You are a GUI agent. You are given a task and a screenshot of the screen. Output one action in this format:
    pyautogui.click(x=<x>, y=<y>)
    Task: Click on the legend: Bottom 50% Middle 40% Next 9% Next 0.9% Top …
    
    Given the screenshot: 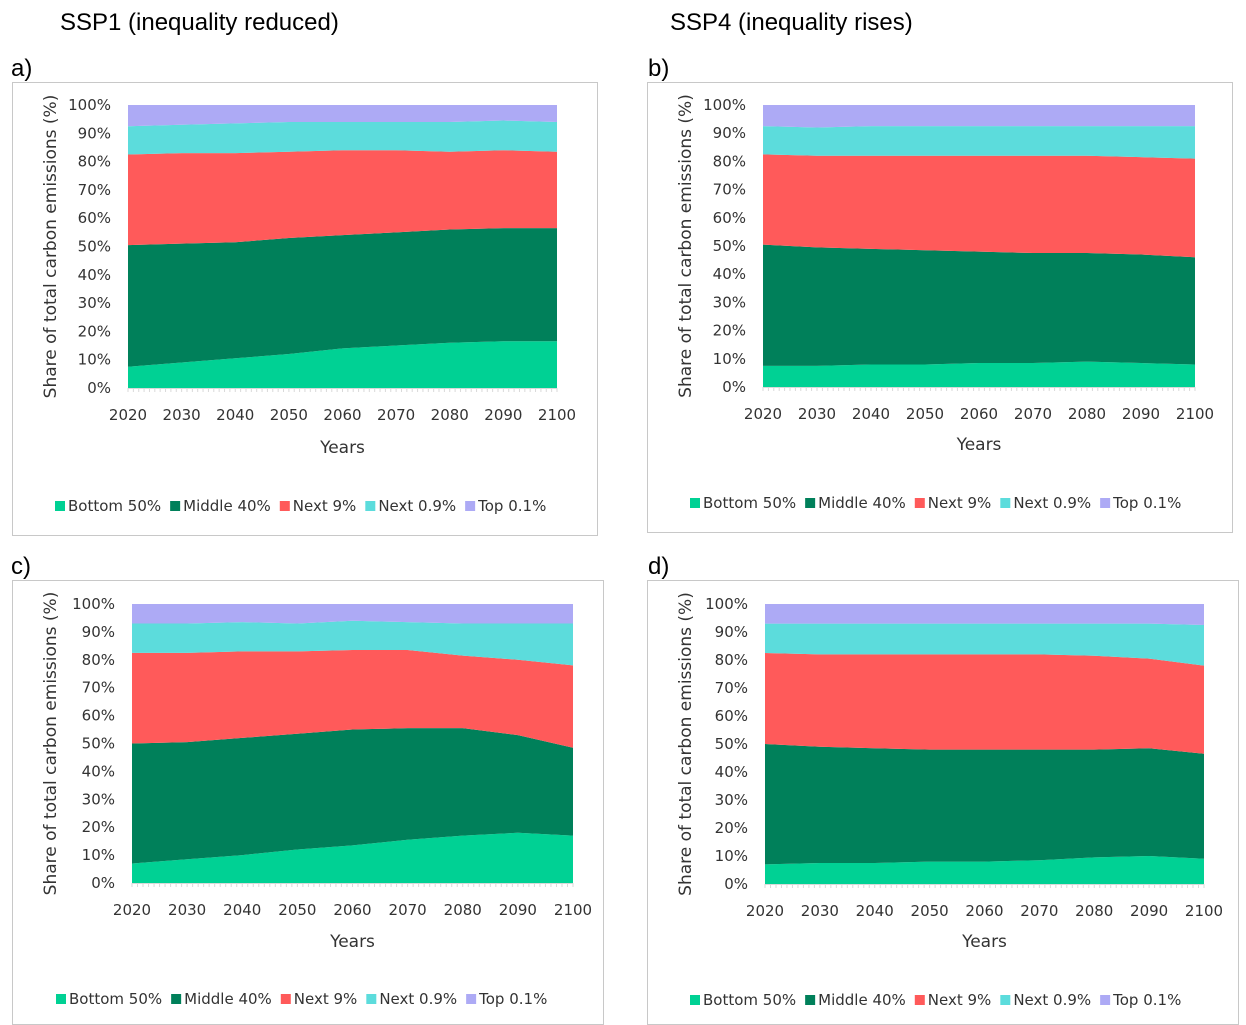 What is the action you would take?
    pyautogui.click(x=935, y=1000)
    